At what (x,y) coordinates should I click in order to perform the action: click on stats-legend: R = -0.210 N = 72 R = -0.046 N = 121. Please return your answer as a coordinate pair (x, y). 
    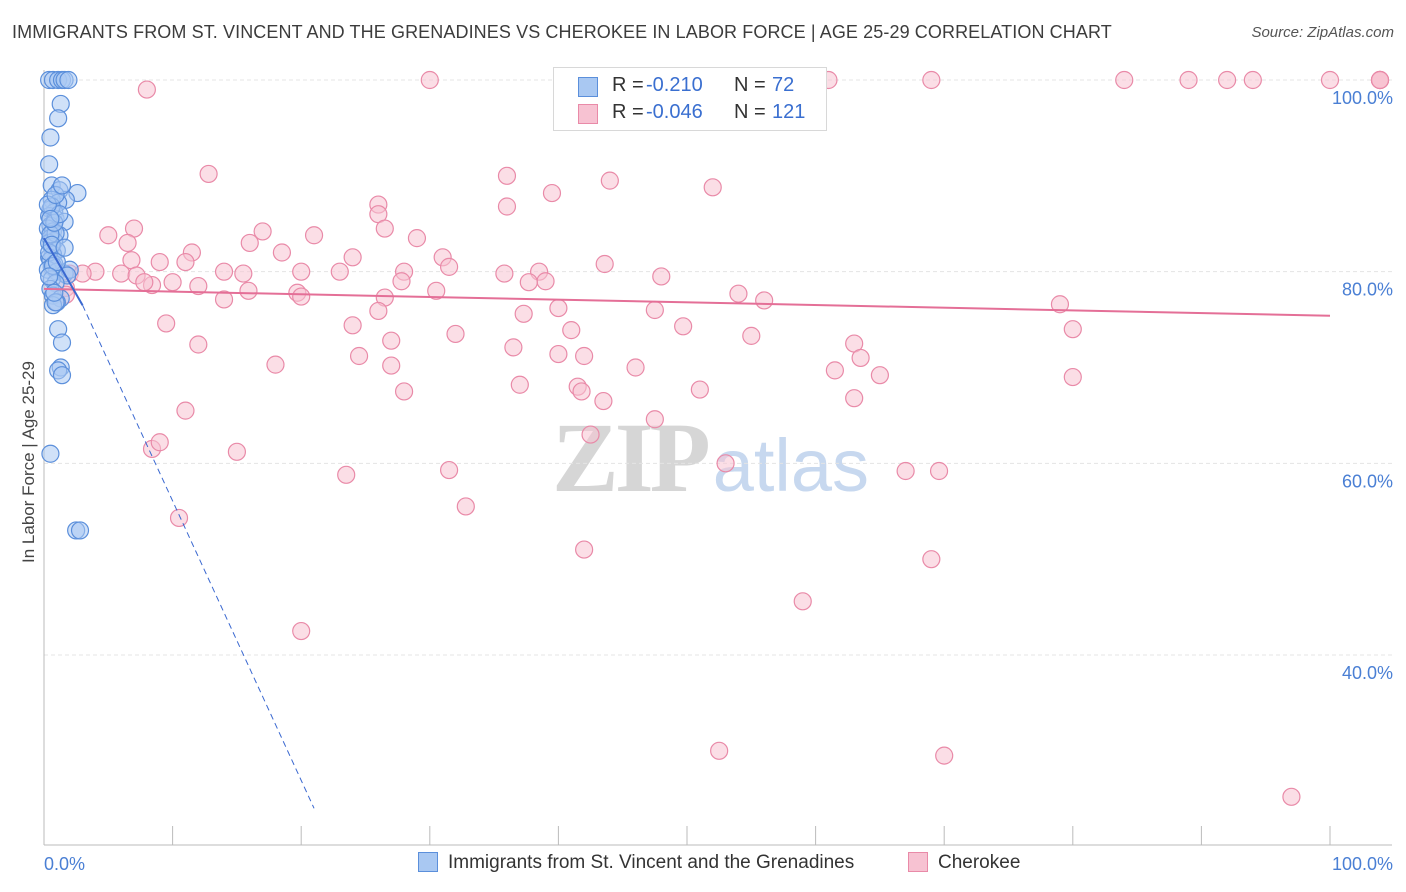
    Looking at the image, I should click on (690, 99).